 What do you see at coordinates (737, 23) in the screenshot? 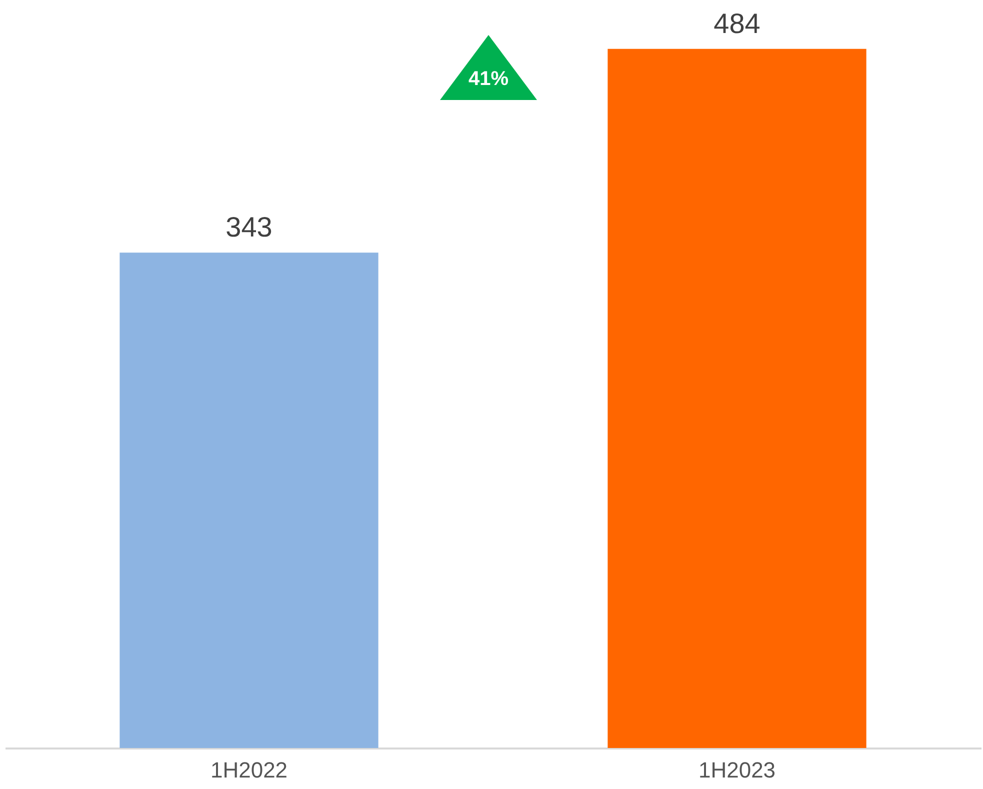
I see `data-label: 484` at bounding box center [737, 23].